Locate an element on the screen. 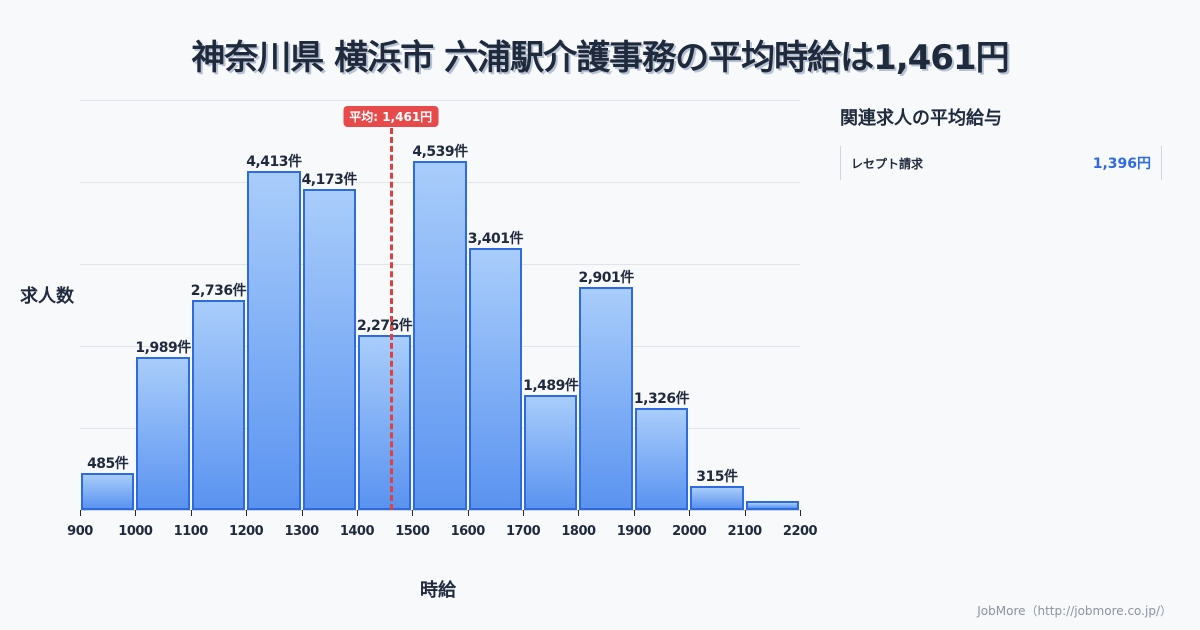  bar-value-label: 485件 is located at coordinates (108, 463).